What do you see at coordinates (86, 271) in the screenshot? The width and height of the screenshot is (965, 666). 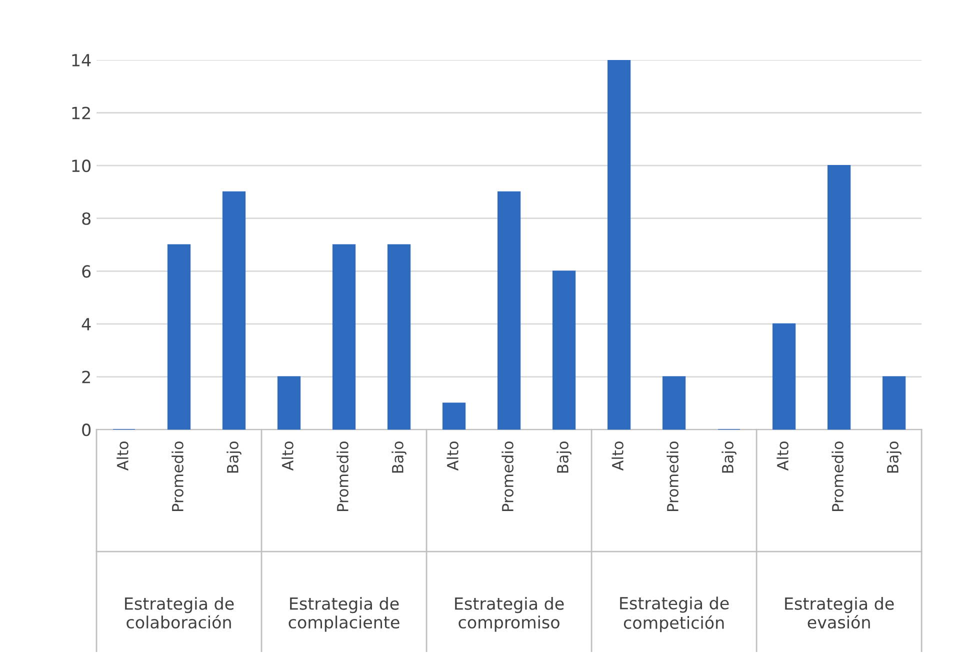 I see `y-tick-label: 6` at bounding box center [86, 271].